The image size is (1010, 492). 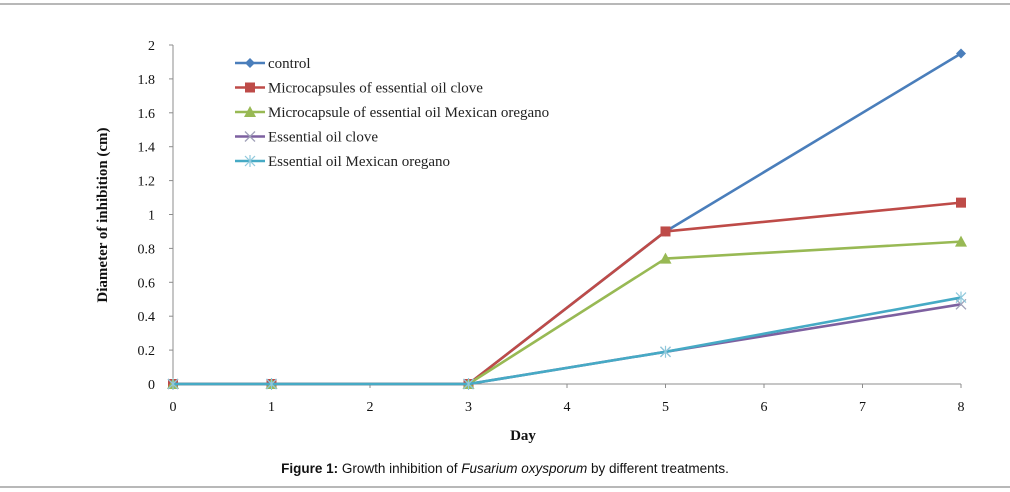 I want to click on legend-label: Essential oil clove, so click(x=323, y=138).